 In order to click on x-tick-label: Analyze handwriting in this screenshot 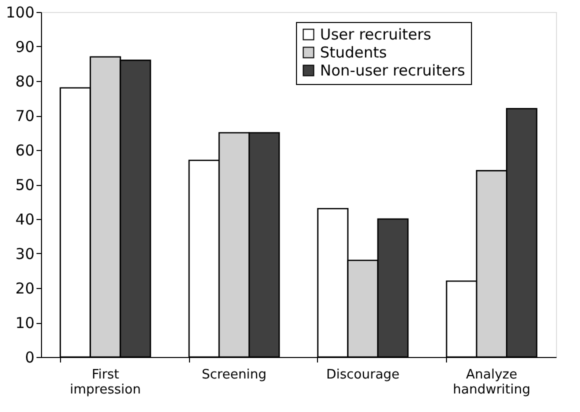, I will do `click(491, 383)`.